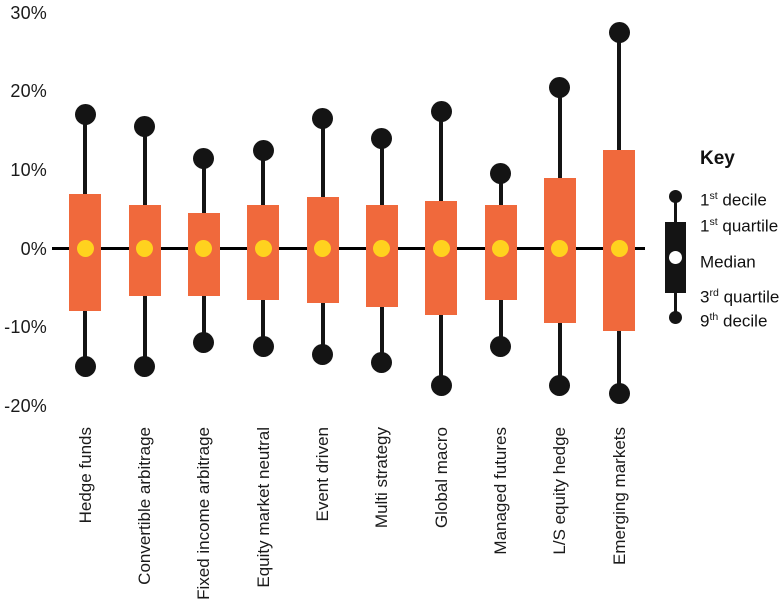 This screenshot has width=780, height=615. I want to click on ninth-decile-dot-l-s-equity-hedge, so click(560, 386).